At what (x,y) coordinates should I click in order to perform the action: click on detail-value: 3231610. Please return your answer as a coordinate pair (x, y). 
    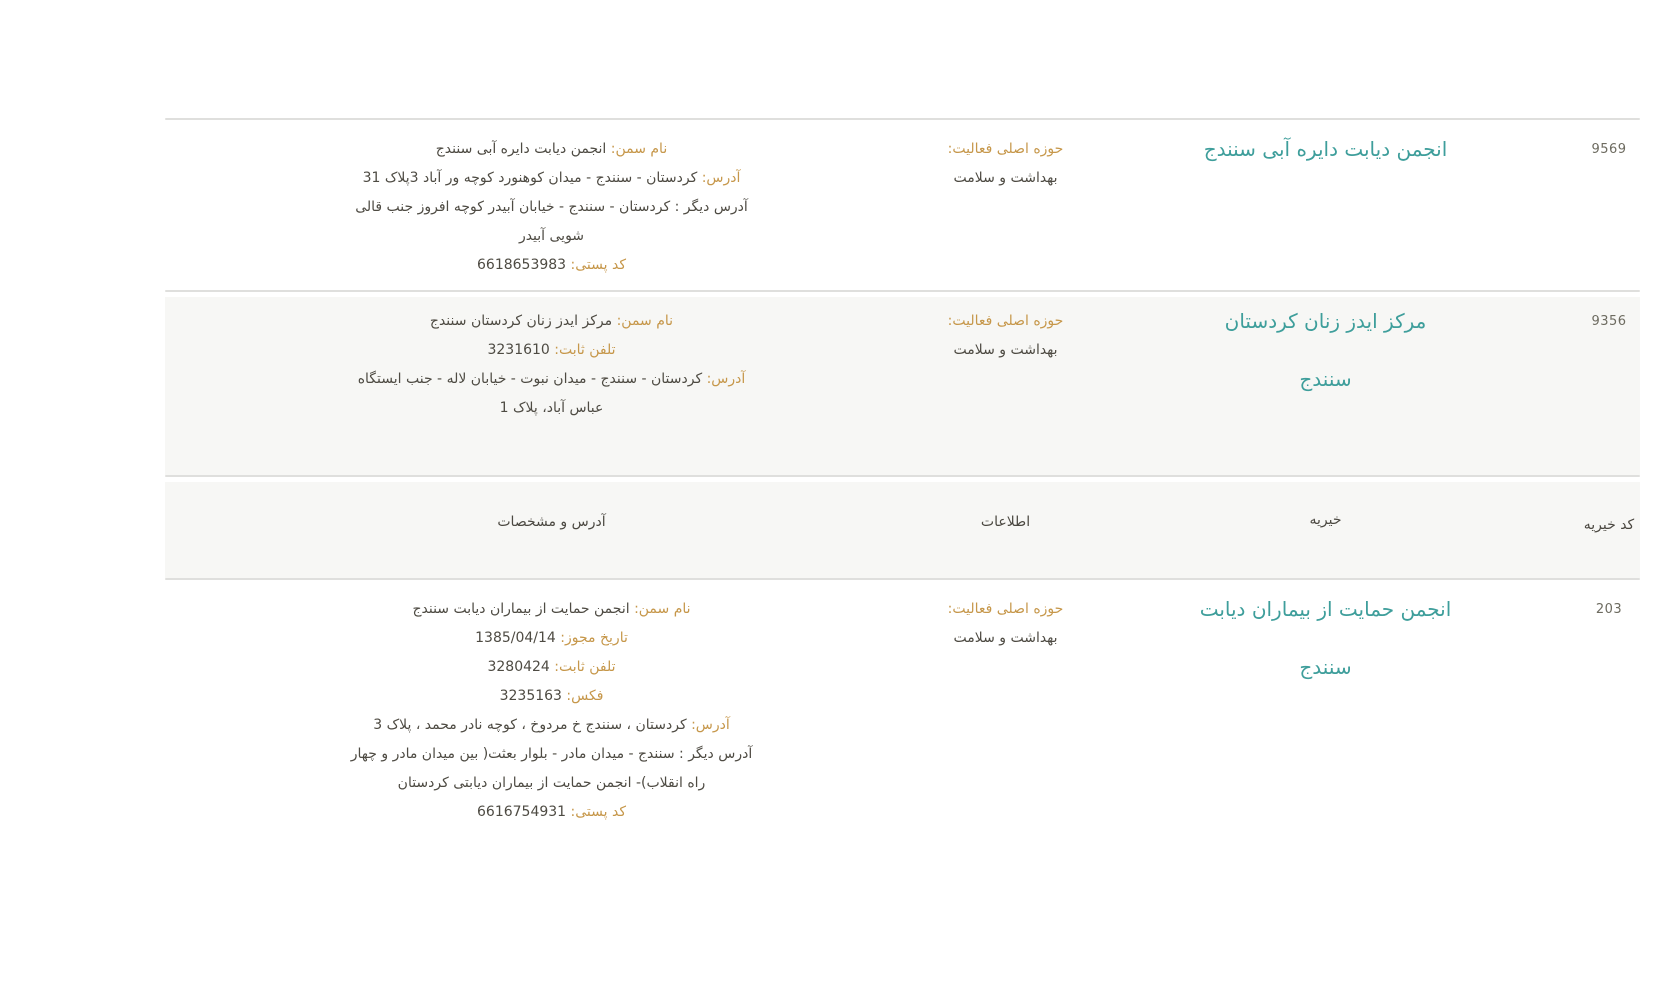
    Looking at the image, I should click on (521, 350).